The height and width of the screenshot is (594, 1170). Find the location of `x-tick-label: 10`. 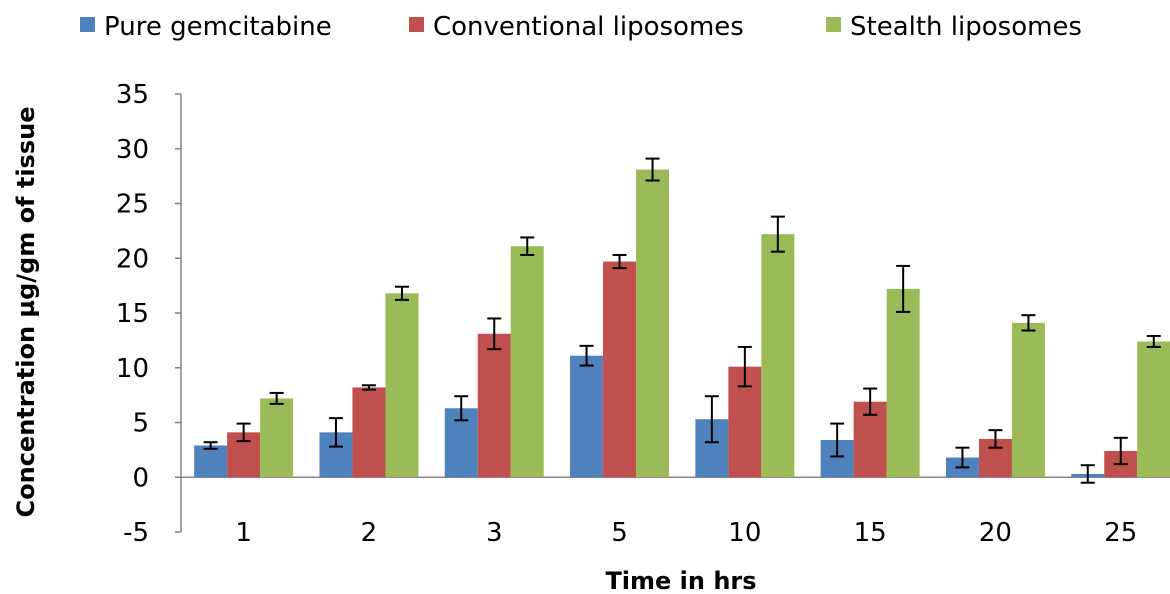

x-tick-label: 10 is located at coordinates (744, 533).